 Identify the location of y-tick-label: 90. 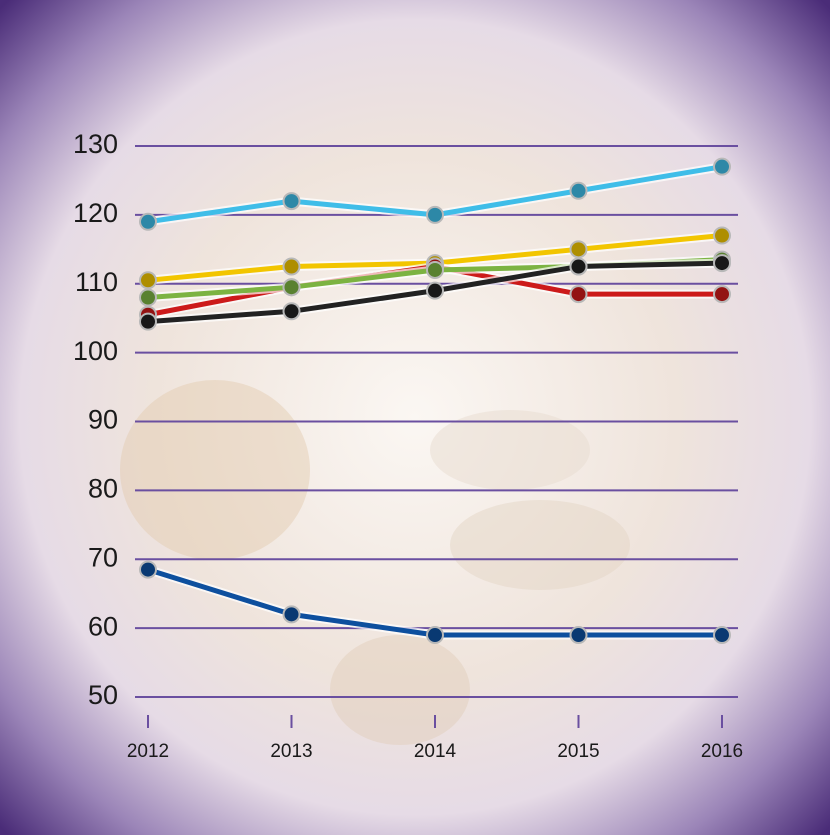
(103, 420).